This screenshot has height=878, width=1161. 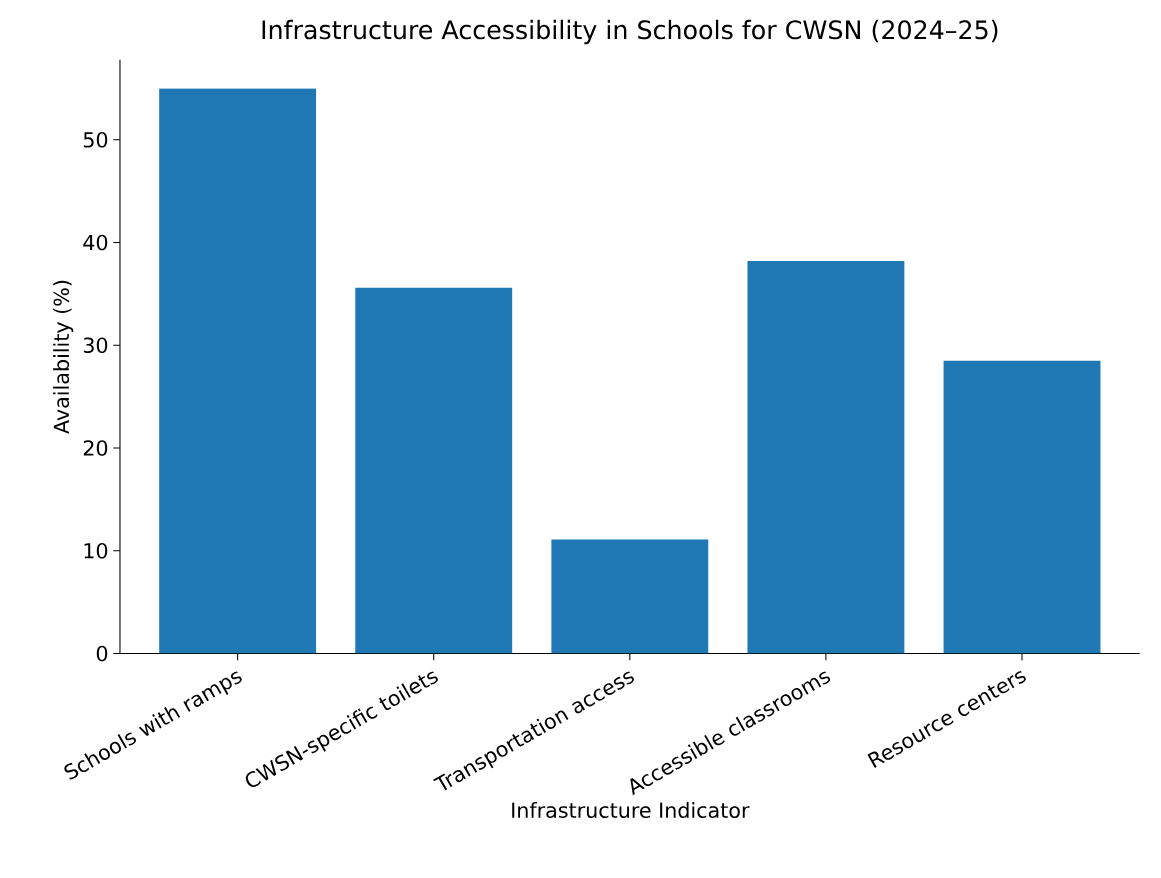 I want to click on y-tick-label: 20, so click(x=95, y=447).